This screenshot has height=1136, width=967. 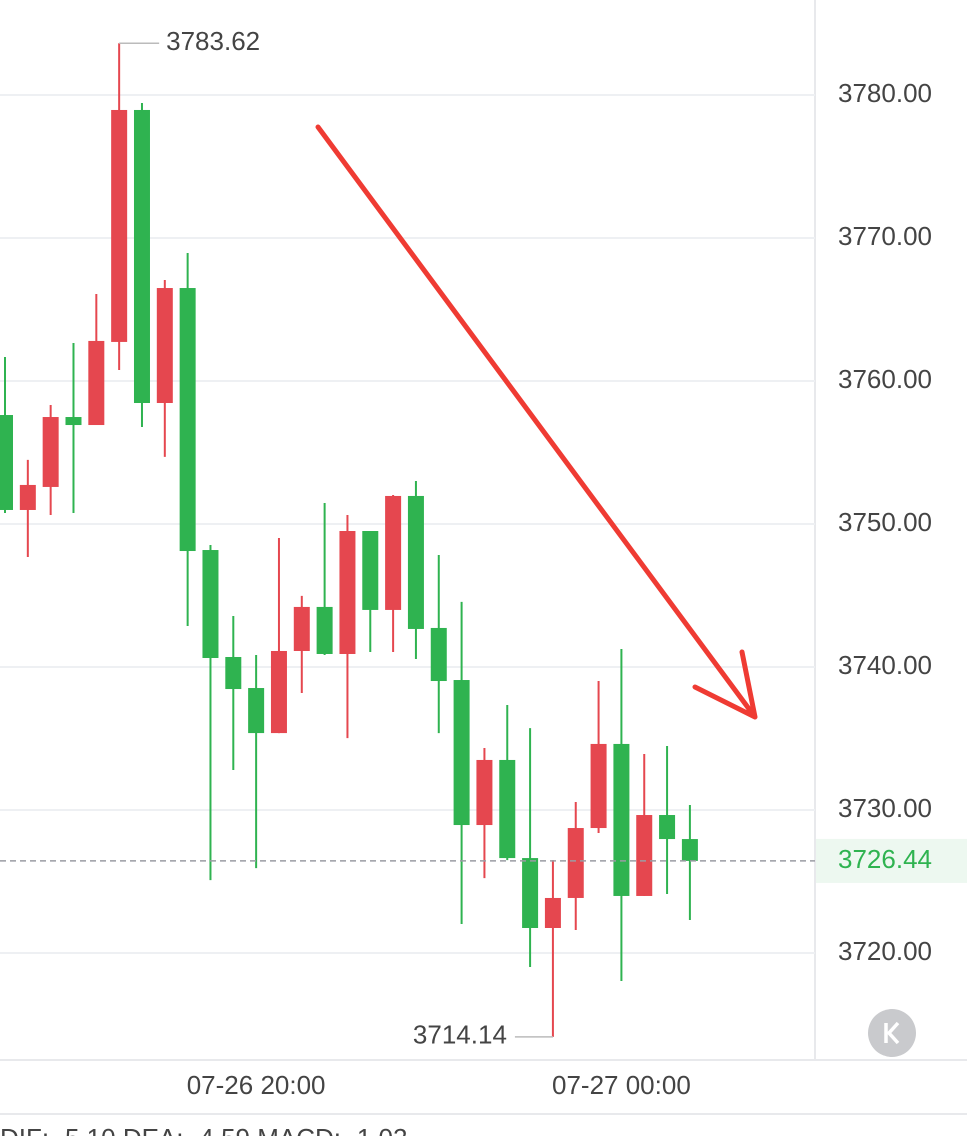 What do you see at coordinates (885, 379) in the screenshot?
I see `y-tick-label: 3760.00` at bounding box center [885, 379].